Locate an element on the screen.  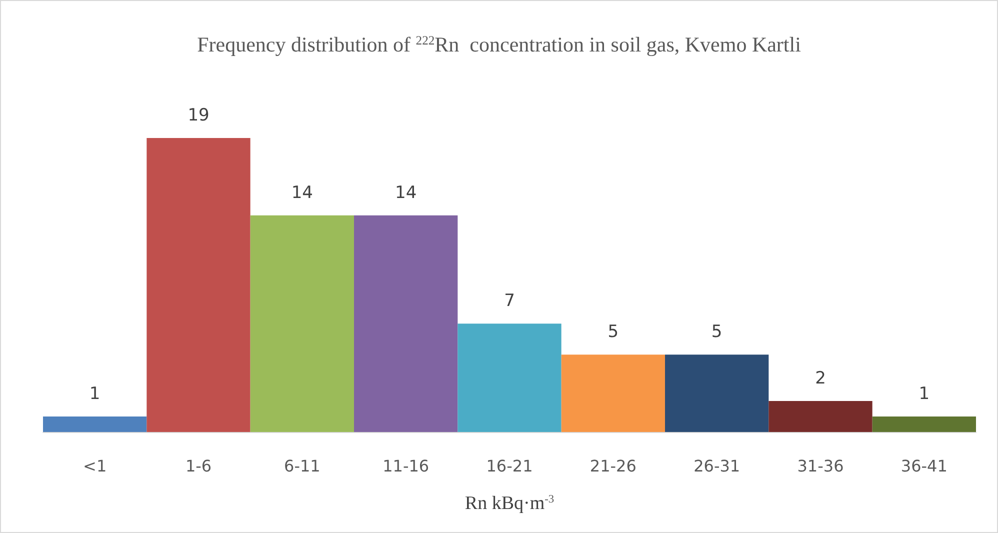
x-tick-label: 36-41 is located at coordinates (924, 466).